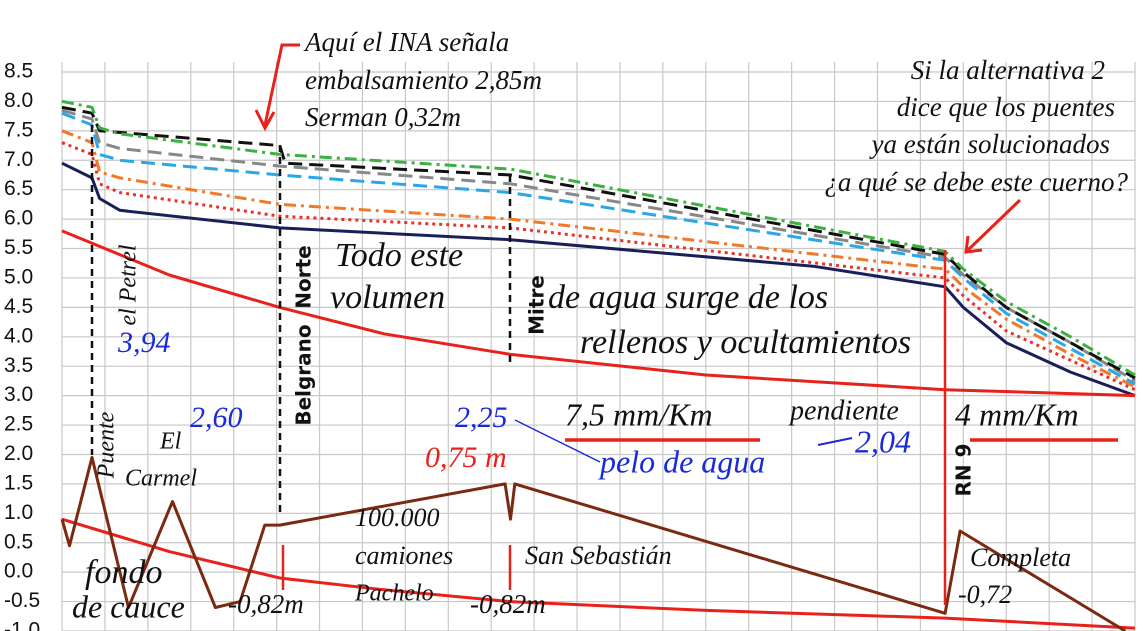  What do you see at coordinates (639, 414) in the screenshot?
I see `annotation: 7,5 mm/Km` at bounding box center [639, 414].